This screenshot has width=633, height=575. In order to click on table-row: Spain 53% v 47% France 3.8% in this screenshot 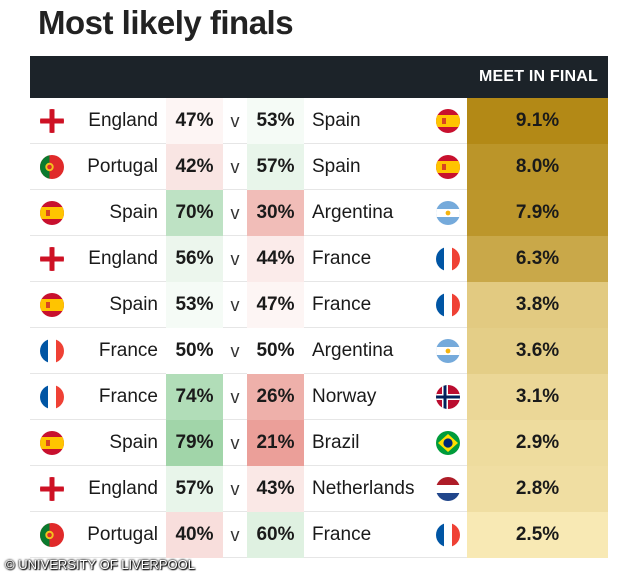, I will do `click(319, 305)`.